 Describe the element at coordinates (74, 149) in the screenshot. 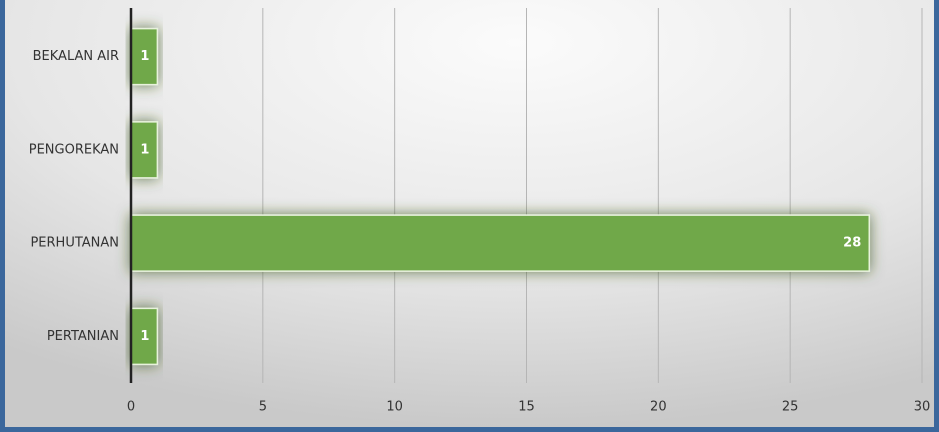

I see `y-tick-label: PENGOREKAN` at that location.